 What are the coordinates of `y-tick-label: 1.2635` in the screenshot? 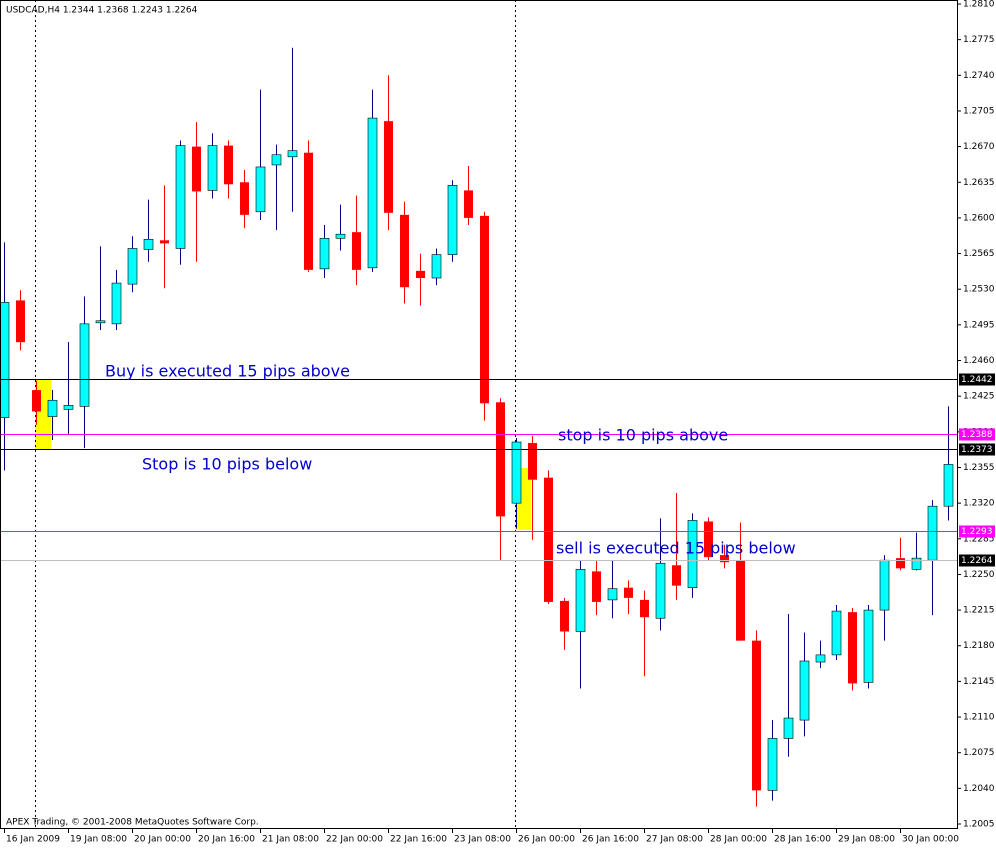 It's located at (979, 183).